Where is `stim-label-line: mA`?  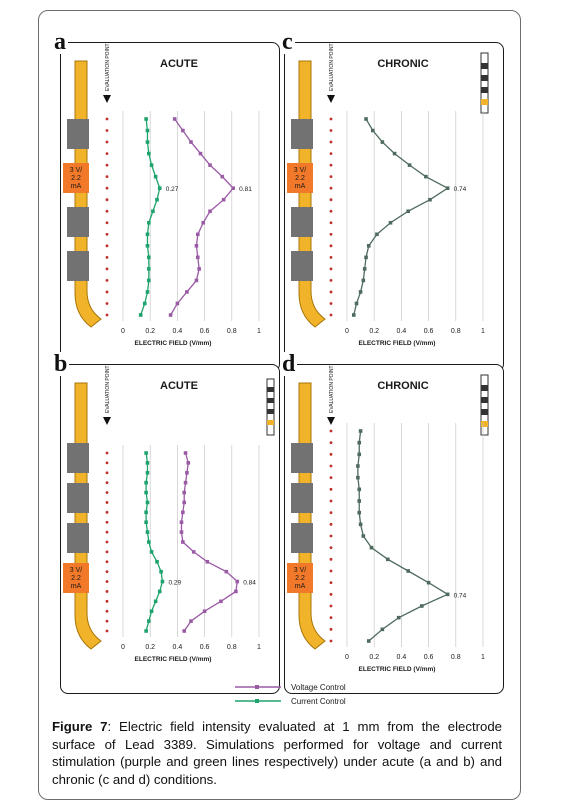 stim-label-line: mA is located at coordinates (300, 186).